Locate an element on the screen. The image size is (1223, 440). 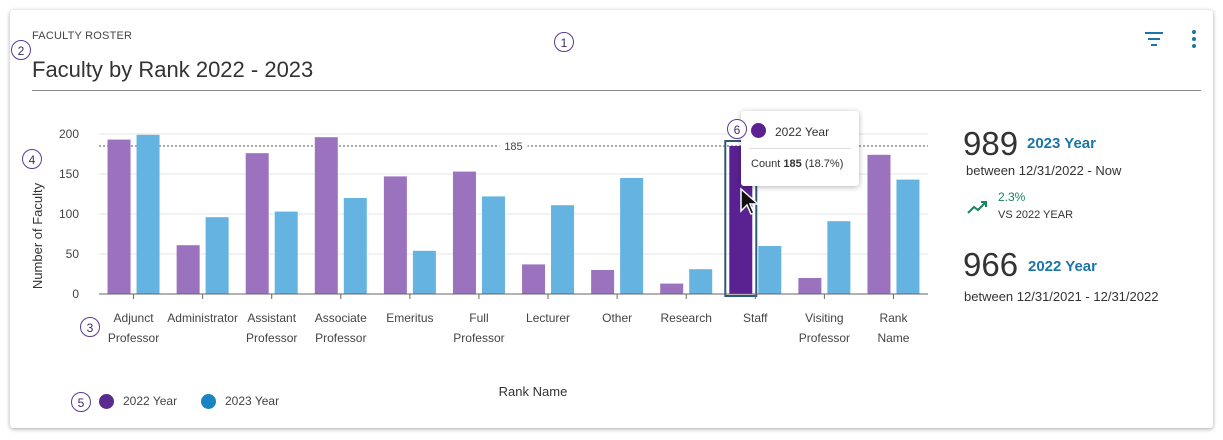
callout-2: 2 is located at coordinates (21, 50).